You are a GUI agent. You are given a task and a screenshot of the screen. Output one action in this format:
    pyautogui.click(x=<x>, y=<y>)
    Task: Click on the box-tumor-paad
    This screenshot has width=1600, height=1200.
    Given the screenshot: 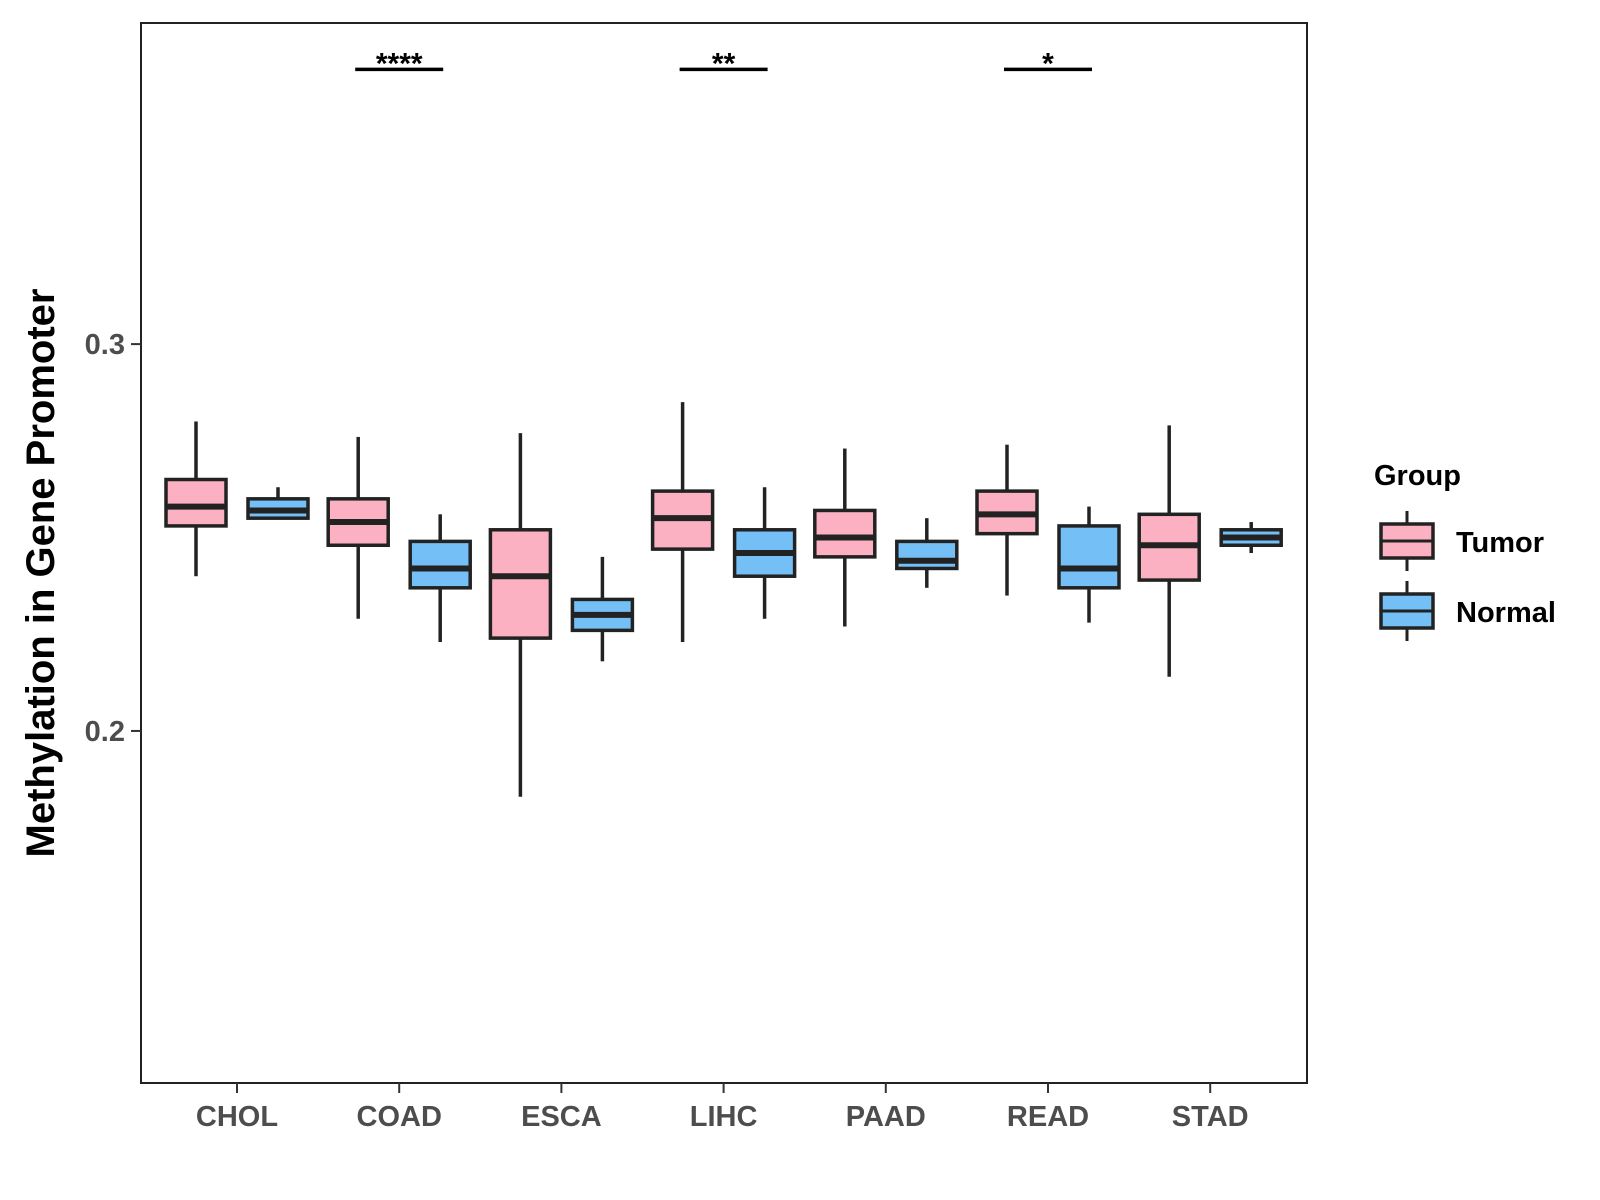 What is the action you would take?
    pyautogui.click(x=845, y=537)
    